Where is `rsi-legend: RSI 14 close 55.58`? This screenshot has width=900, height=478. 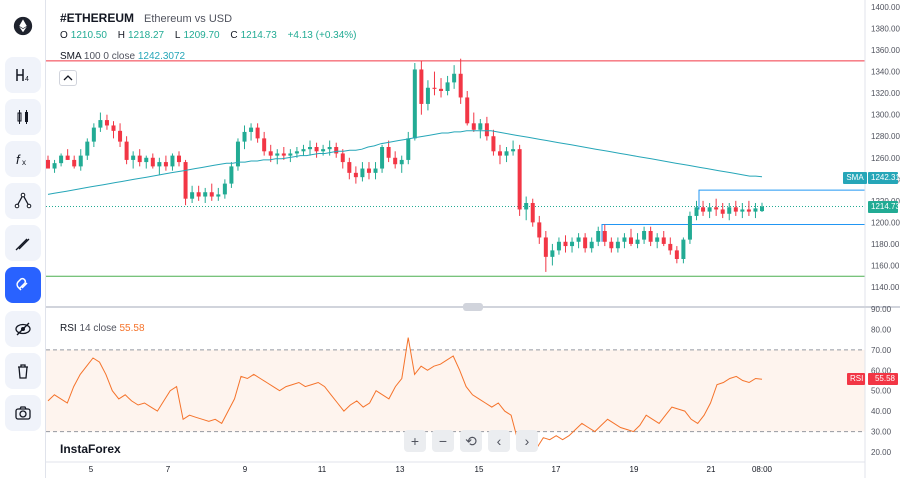
rsi-legend: RSI 14 close 55.58 is located at coordinates (102, 328).